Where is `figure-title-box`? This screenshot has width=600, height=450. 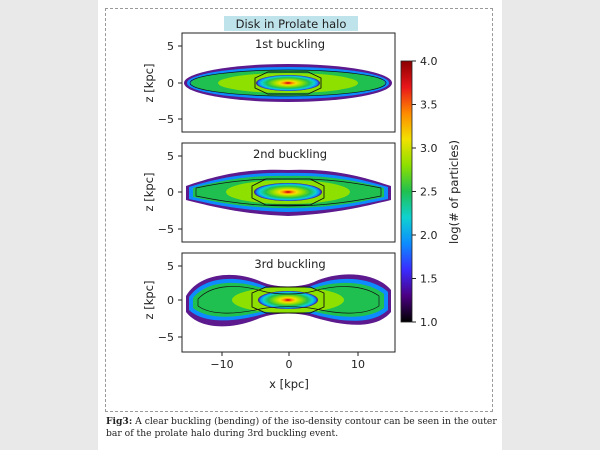
figure-title-box is located at coordinates (291, 23).